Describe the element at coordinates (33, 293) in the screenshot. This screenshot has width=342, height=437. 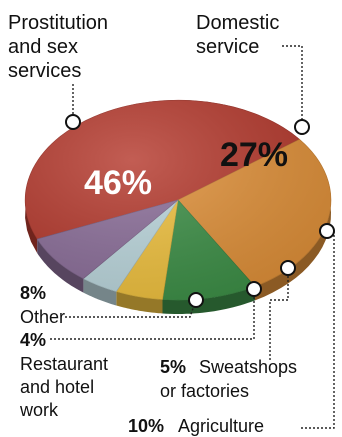
I see `value-label-other: 8%` at that location.